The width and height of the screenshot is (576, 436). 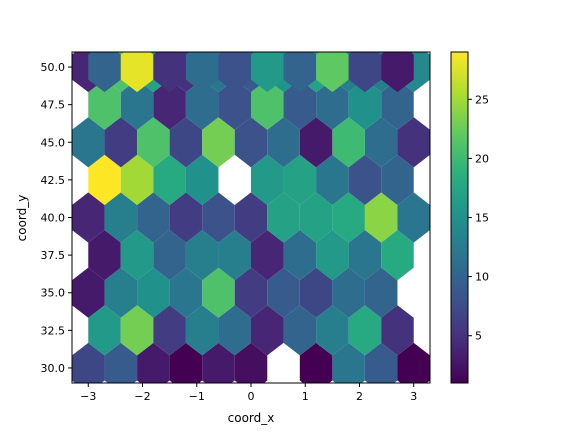 What do you see at coordinates (459, 217) in the screenshot?
I see `colorbar` at bounding box center [459, 217].